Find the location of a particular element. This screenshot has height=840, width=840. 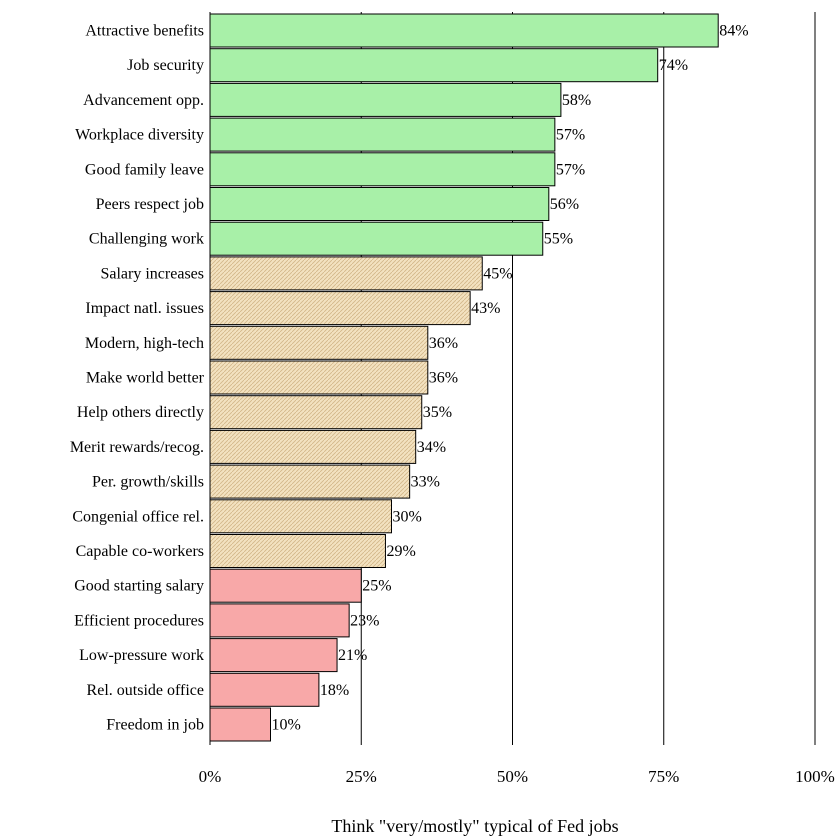

category-label: Modern, high-tech is located at coordinates (144, 343).